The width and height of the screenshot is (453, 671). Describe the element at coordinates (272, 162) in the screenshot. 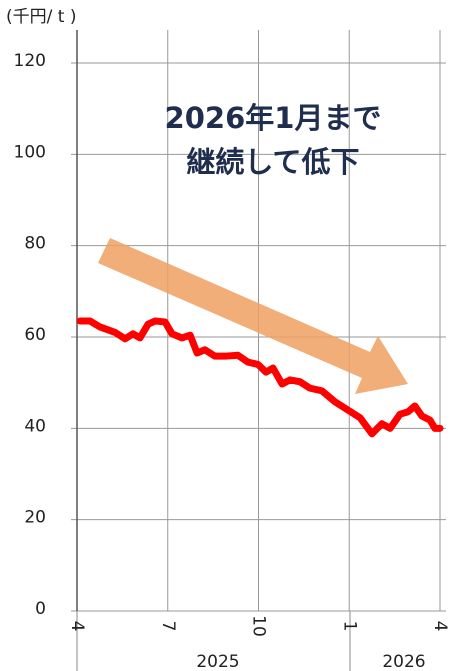

I see `annotation: 継続して低下` at that location.